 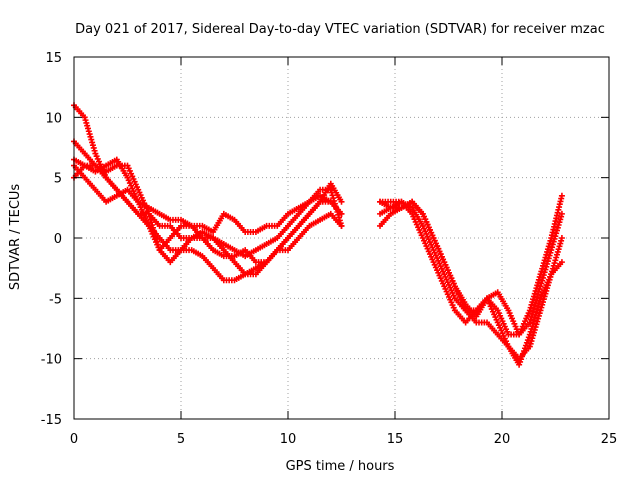 I want to click on y-tick-label: 0, so click(x=58, y=239).